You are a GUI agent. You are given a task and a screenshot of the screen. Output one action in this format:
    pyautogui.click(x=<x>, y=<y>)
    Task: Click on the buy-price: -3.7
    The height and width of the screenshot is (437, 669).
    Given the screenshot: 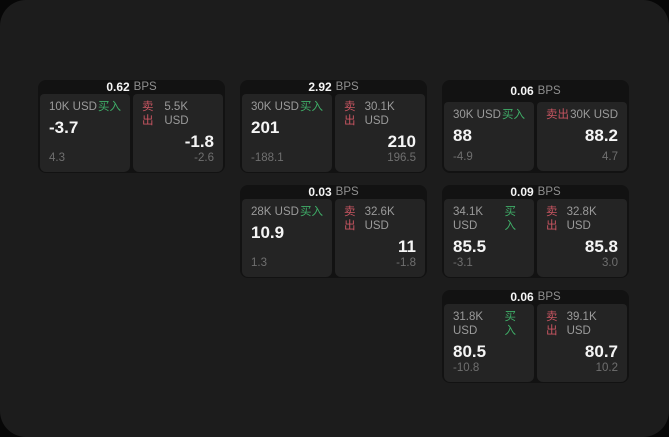 What is the action you would take?
    pyautogui.click(x=64, y=127)
    